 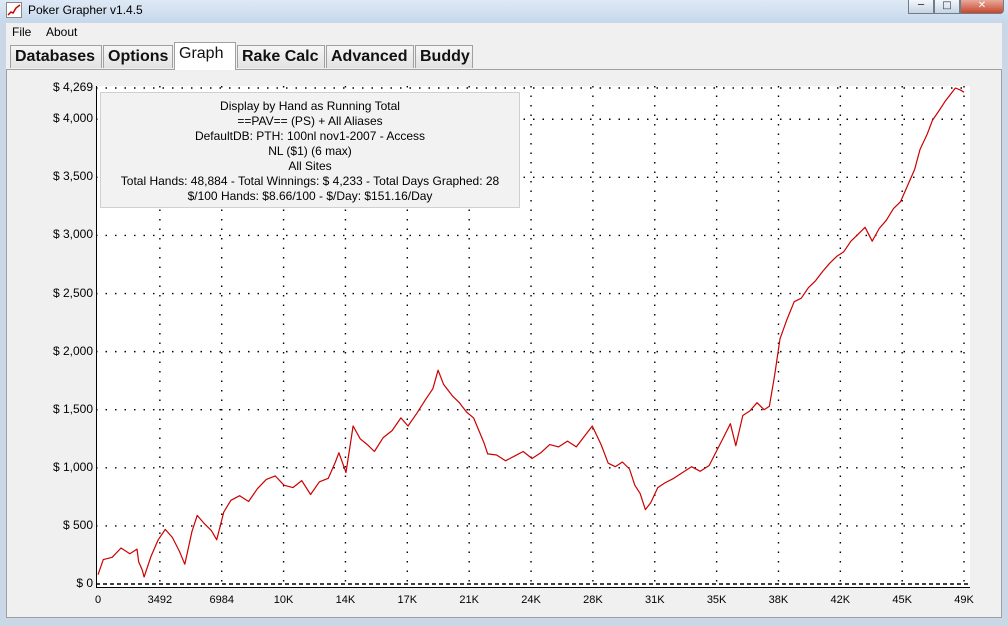 What do you see at coordinates (593, 600) in the screenshot?
I see `x-tick-label: 28K` at bounding box center [593, 600].